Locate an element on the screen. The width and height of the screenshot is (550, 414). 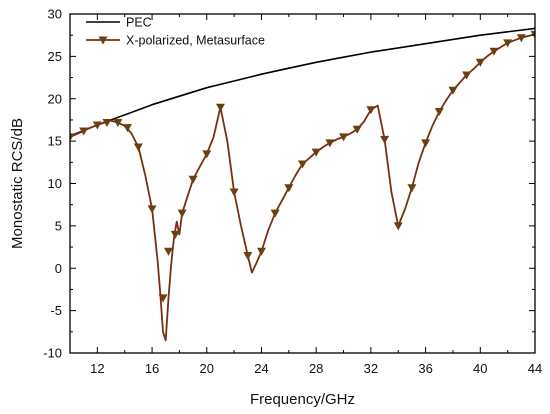
x-axis-title: Frequency/GHz is located at coordinates (302, 399).